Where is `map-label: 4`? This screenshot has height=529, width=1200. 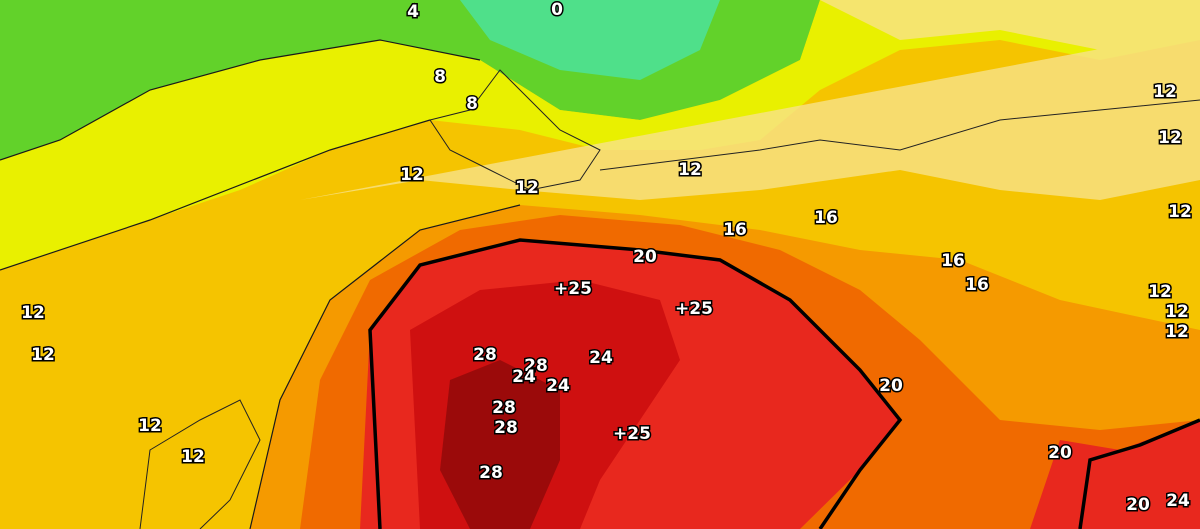
map-label: 4 is located at coordinates (413, 12).